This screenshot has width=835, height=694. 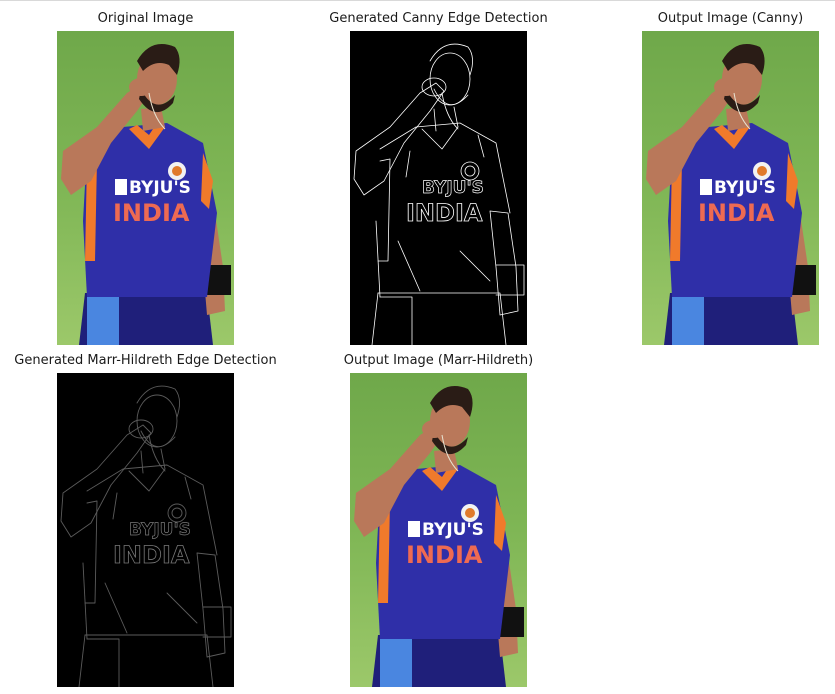 I want to click on canny-edge-map: BYJU'S INDIA, so click(x=438, y=188).